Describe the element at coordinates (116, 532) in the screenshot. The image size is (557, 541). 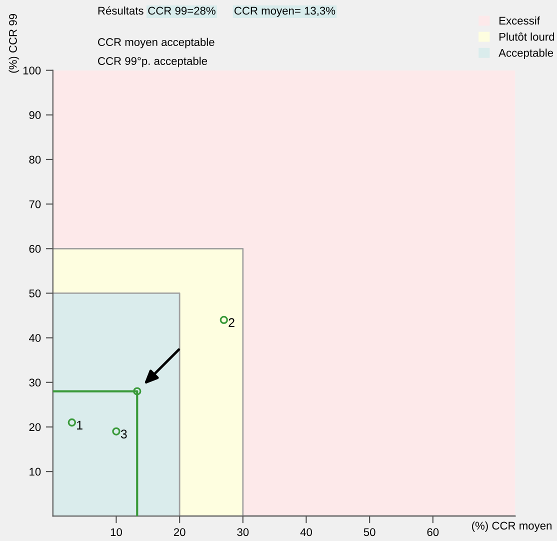
I see `x-tick-label: 10` at that location.